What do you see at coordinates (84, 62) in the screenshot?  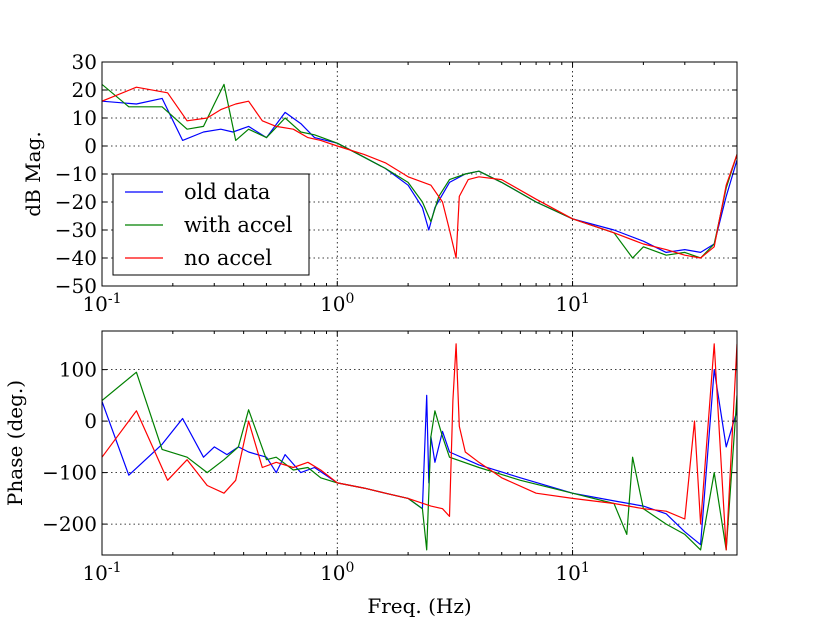 I see `y-tick-label: 30` at bounding box center [84, 62].